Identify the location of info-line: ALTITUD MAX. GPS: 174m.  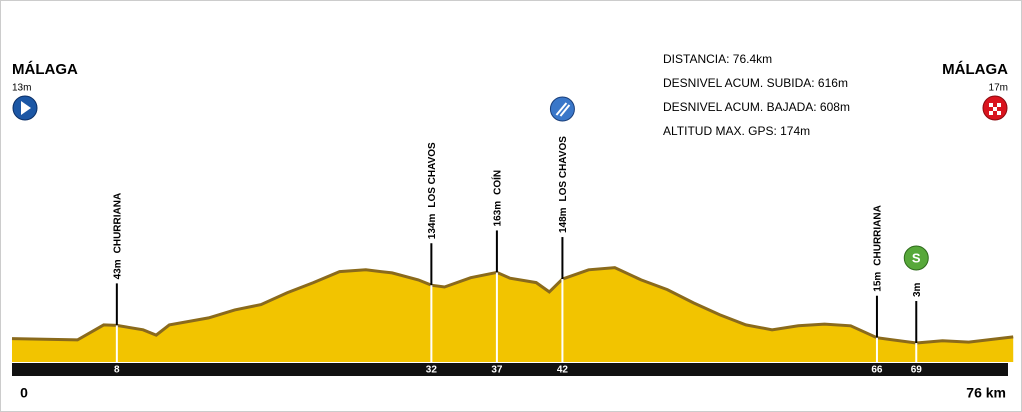
(736, 131).